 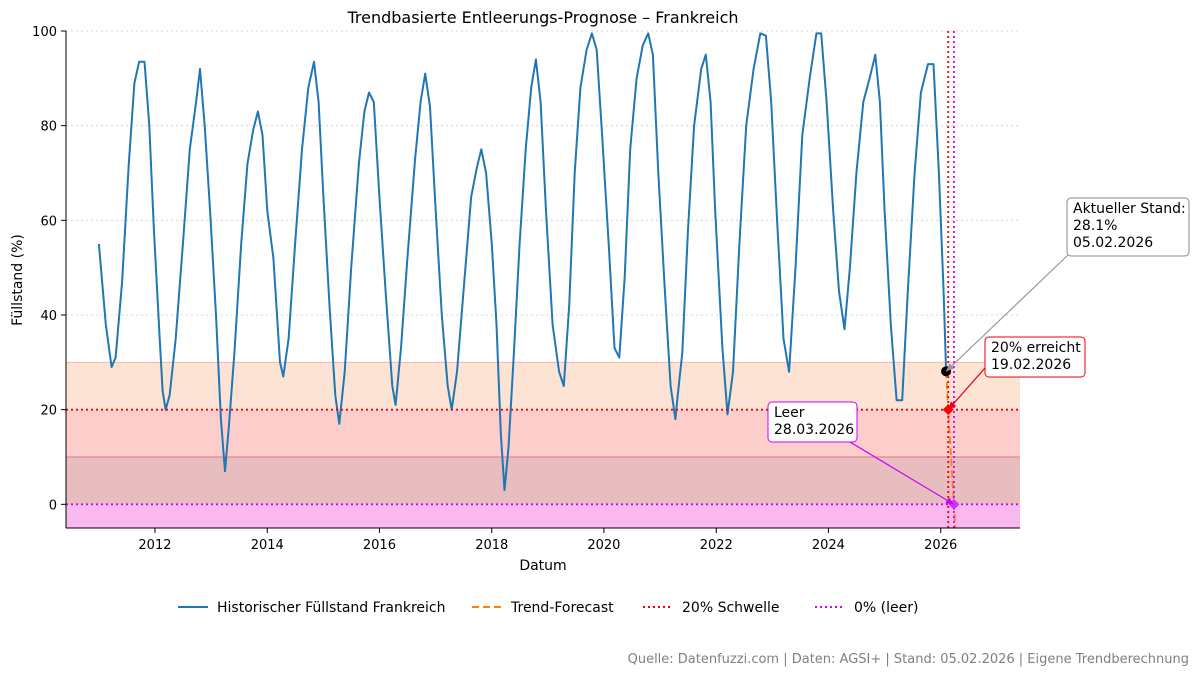 What do you see at coordinates (603, 545) in the screenshot?
I see `x-tick-label: 2020` at bounding box center [603, 545].